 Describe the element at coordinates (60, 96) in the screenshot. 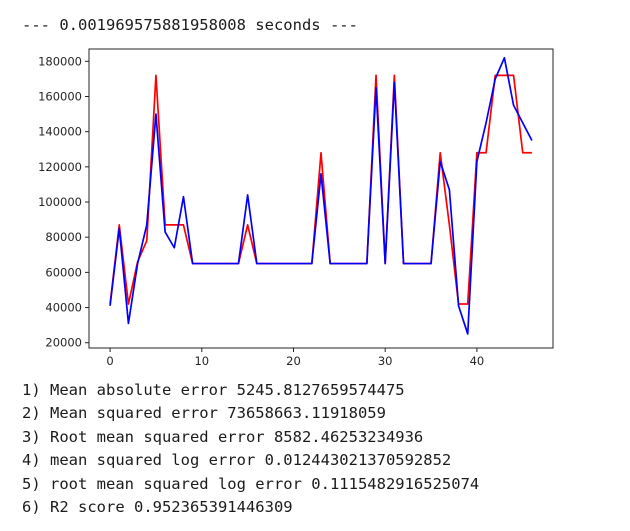

I see `y-tick-label: 160000` at that location.